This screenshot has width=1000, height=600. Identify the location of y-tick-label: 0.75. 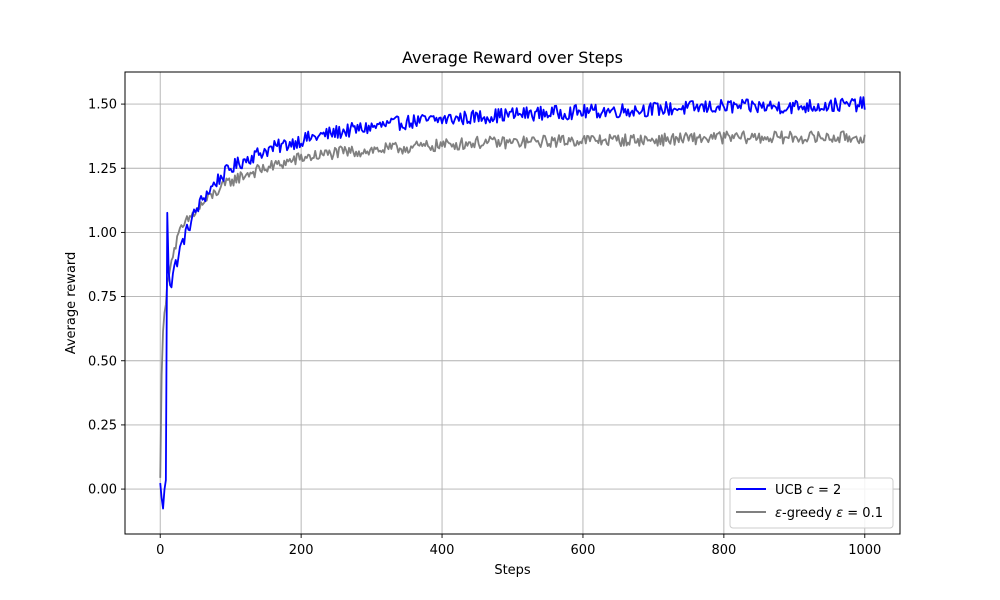
(102, 297).